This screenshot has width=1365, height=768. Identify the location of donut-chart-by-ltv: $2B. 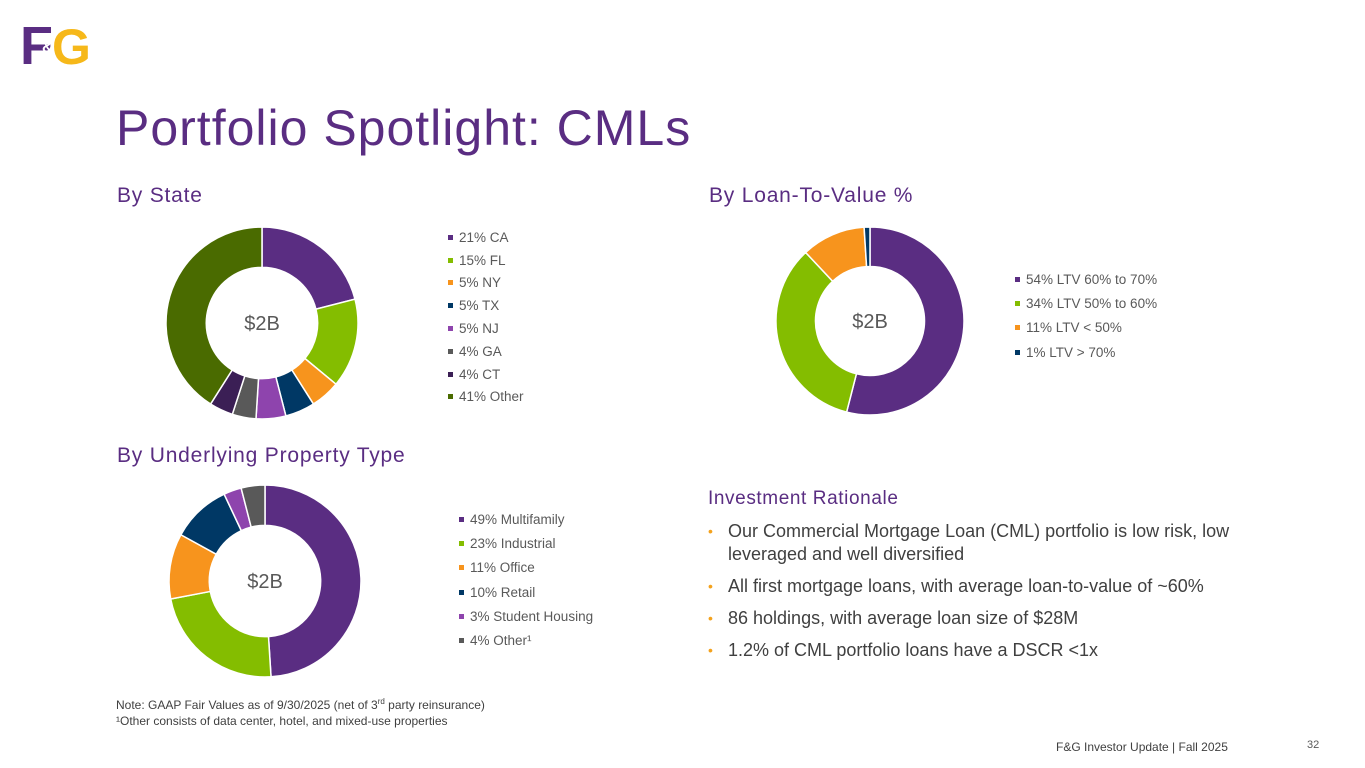
(870, 321).